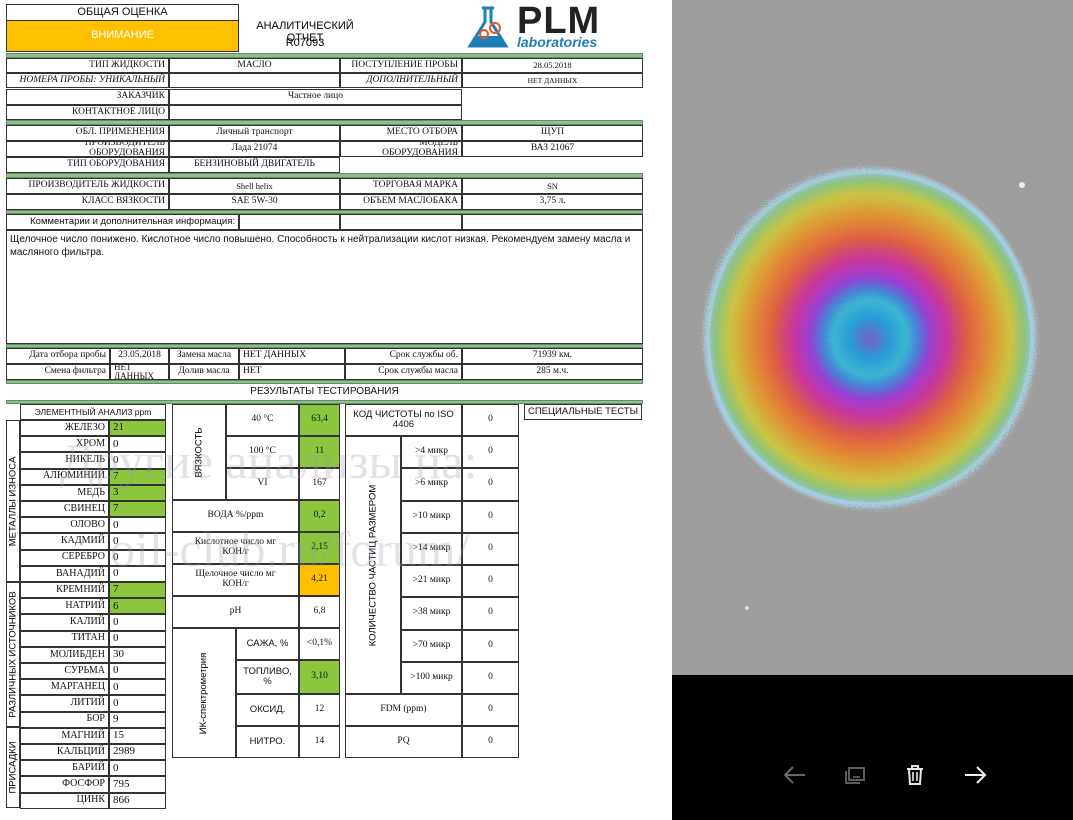 The image size is (1073, 820). What do you see at coordinates (64, 476) in the screenshot?
I see `element-name: АЛЮМИНИЙ` at bounding box center [64, 476].